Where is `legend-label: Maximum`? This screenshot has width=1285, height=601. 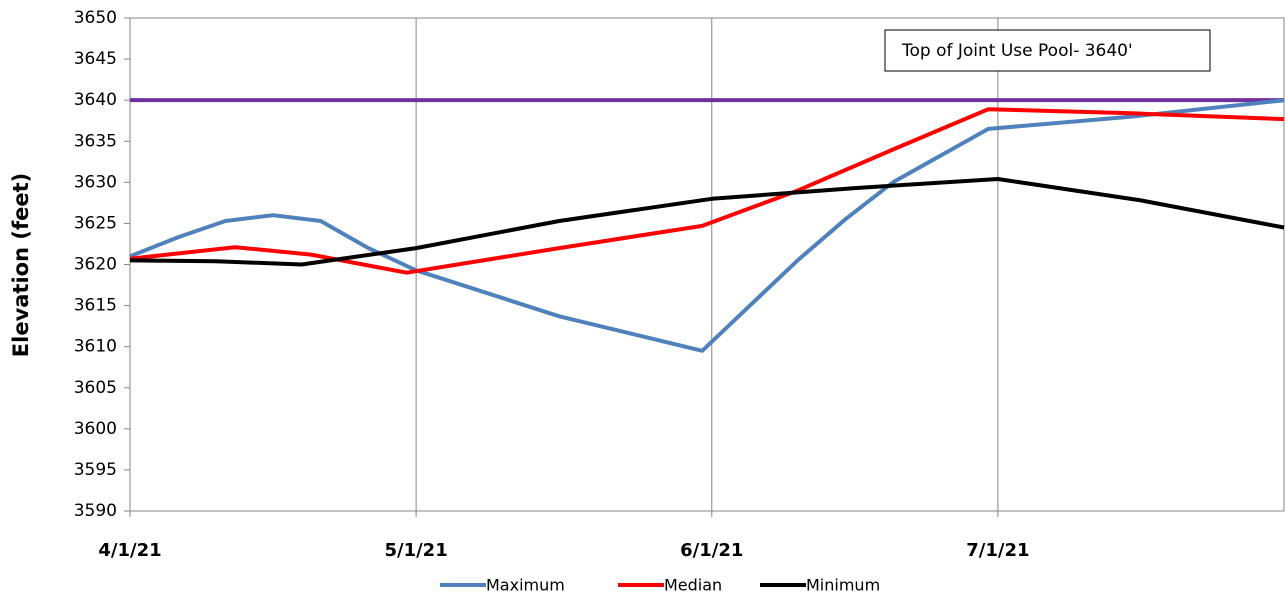 legend-label: Maximum is located at coordinates (525, 585).